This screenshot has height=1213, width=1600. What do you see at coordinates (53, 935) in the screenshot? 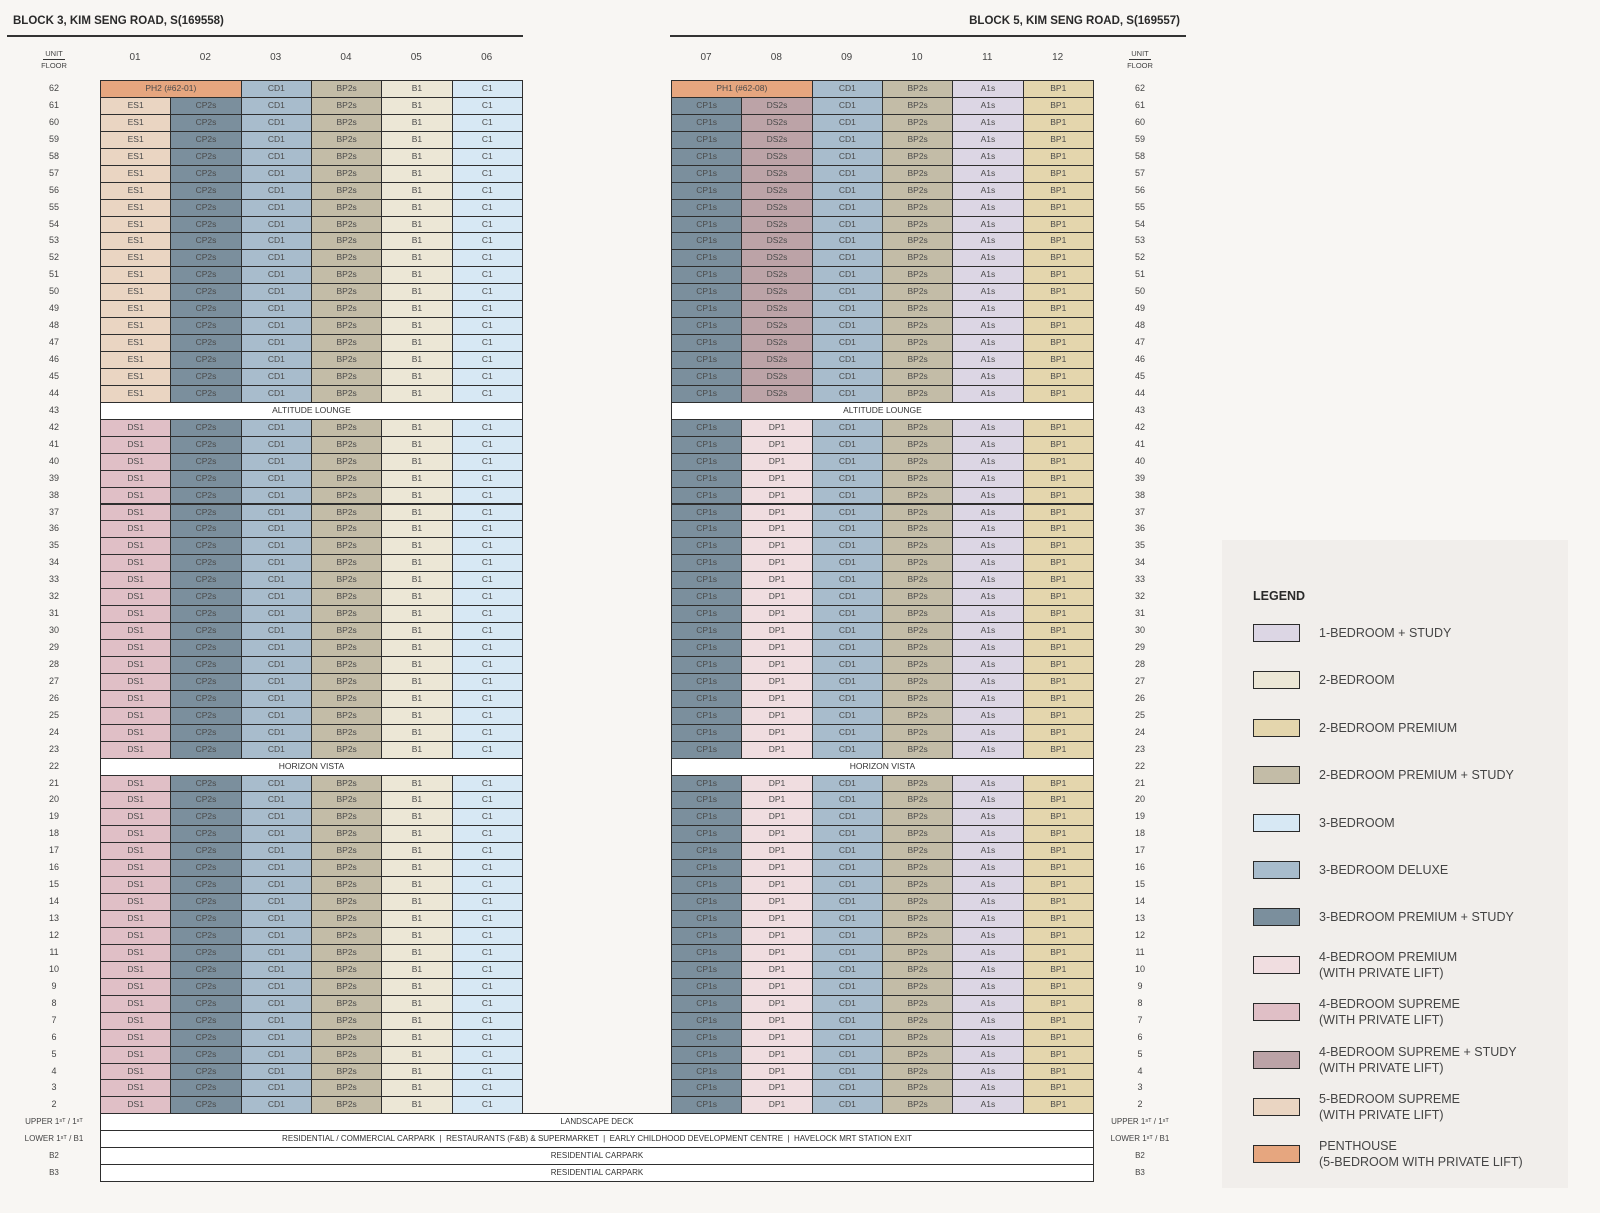
I see `floor-label: 12` at bounding box center [53, 935].